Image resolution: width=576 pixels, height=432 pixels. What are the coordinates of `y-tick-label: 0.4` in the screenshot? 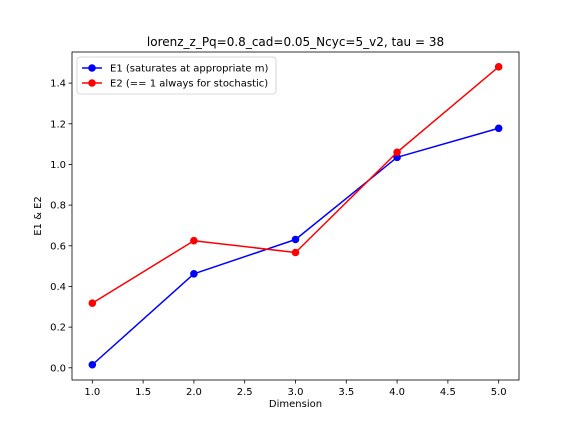 It's located at (58, 287).